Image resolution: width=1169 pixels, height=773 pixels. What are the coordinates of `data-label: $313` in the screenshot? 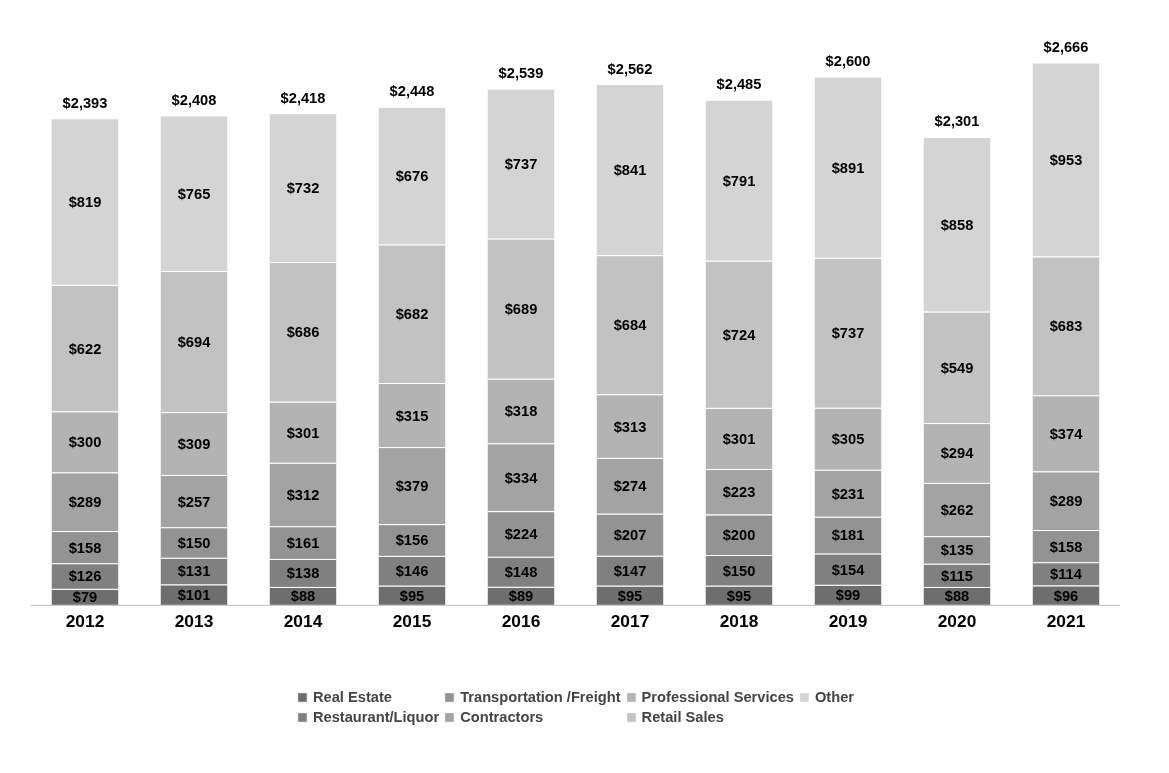 It's located at (630, 426).